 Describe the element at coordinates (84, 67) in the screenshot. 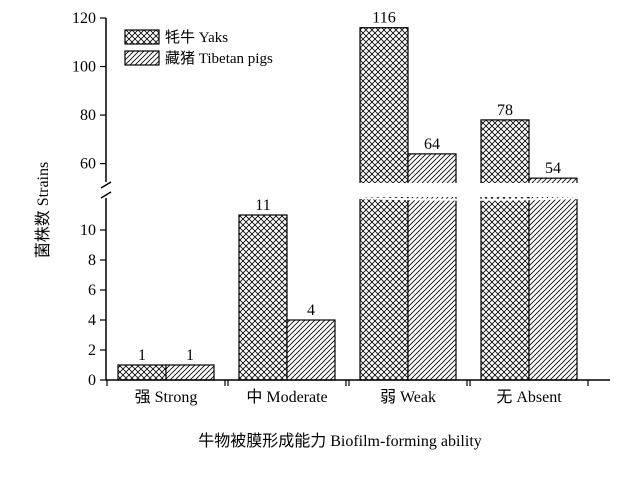

I see `y-tick-label: 100` at that location.